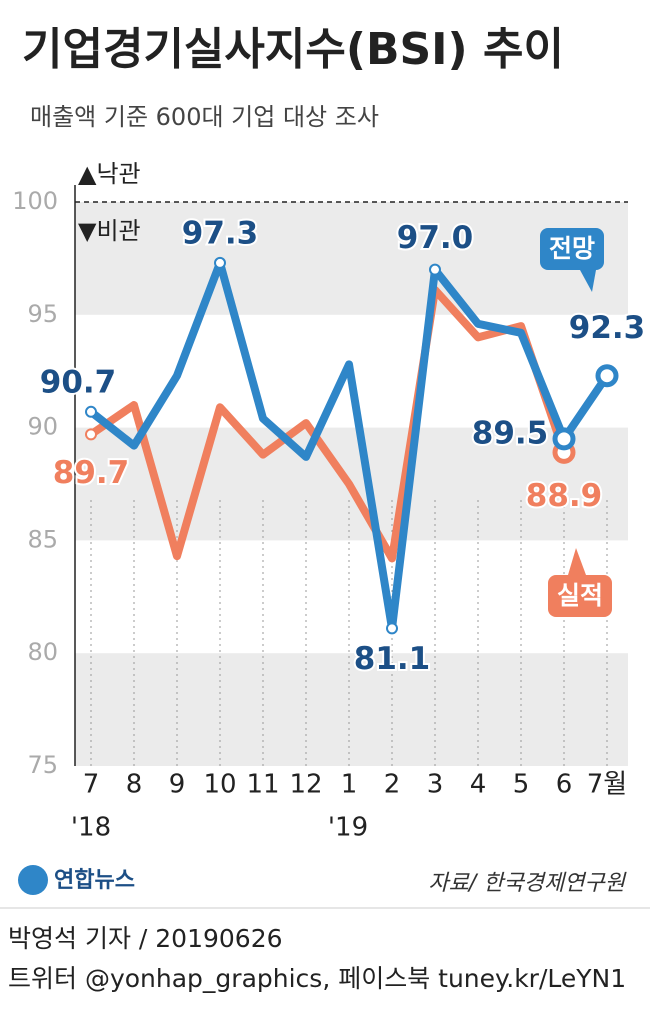 The image size is (650, 1011). I want to click on x-tick-label: 8, so click(134, 785).